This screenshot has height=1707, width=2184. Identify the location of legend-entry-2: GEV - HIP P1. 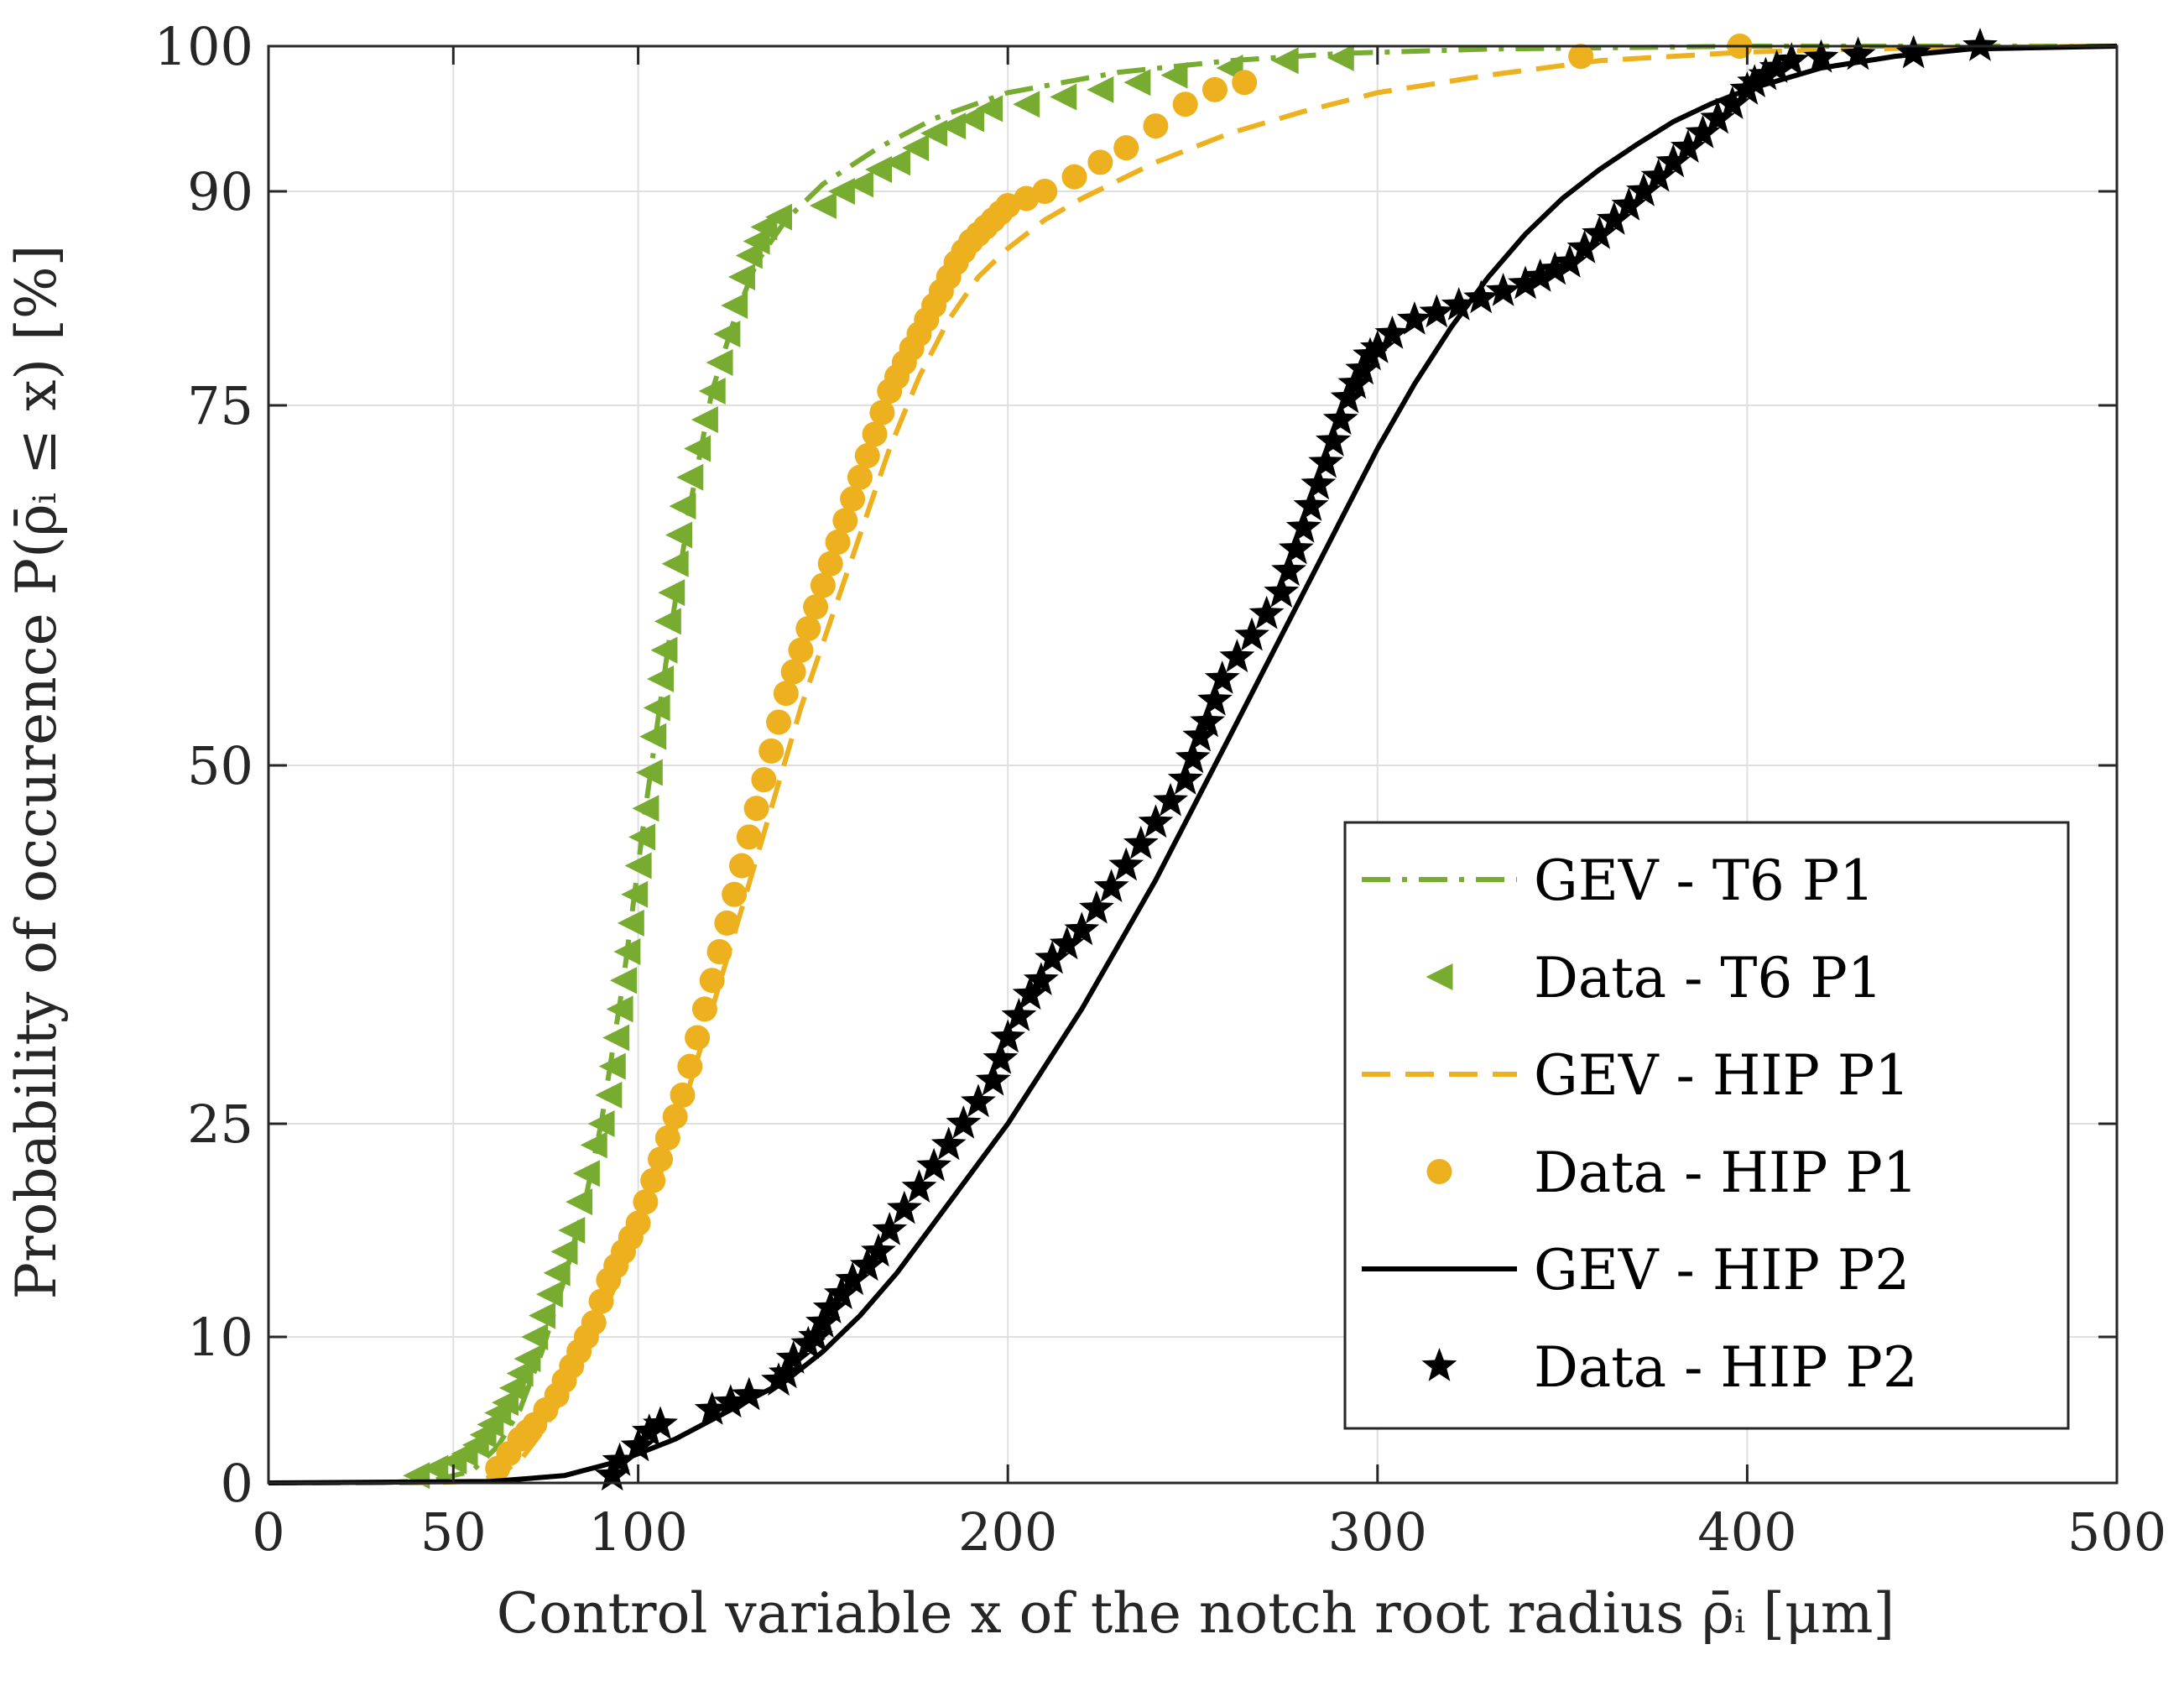
(1636, 1076).